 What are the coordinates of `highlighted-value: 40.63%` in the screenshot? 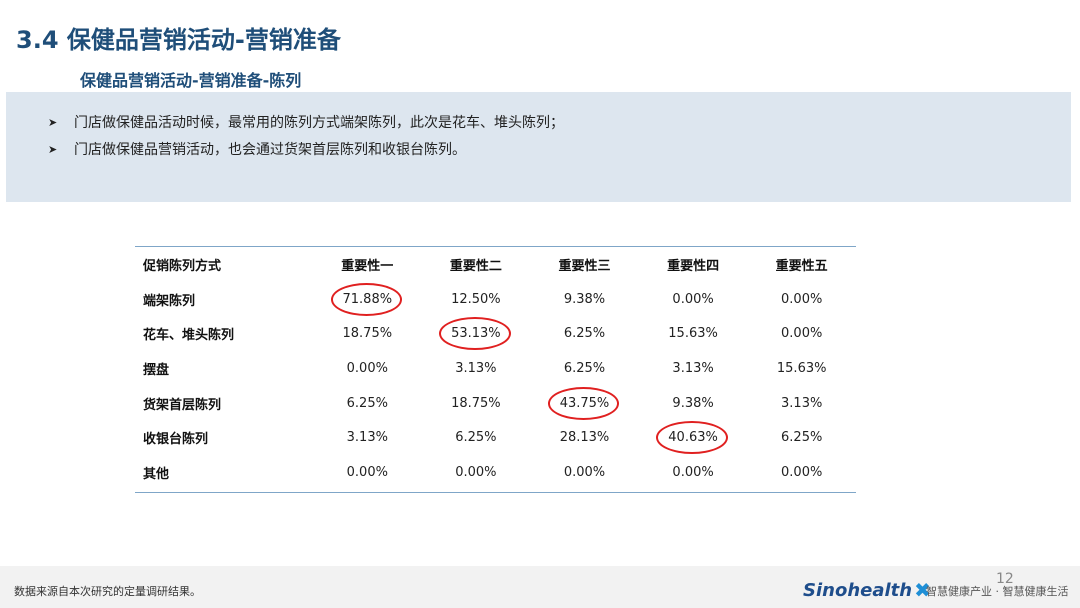 It's located at (692, 438).